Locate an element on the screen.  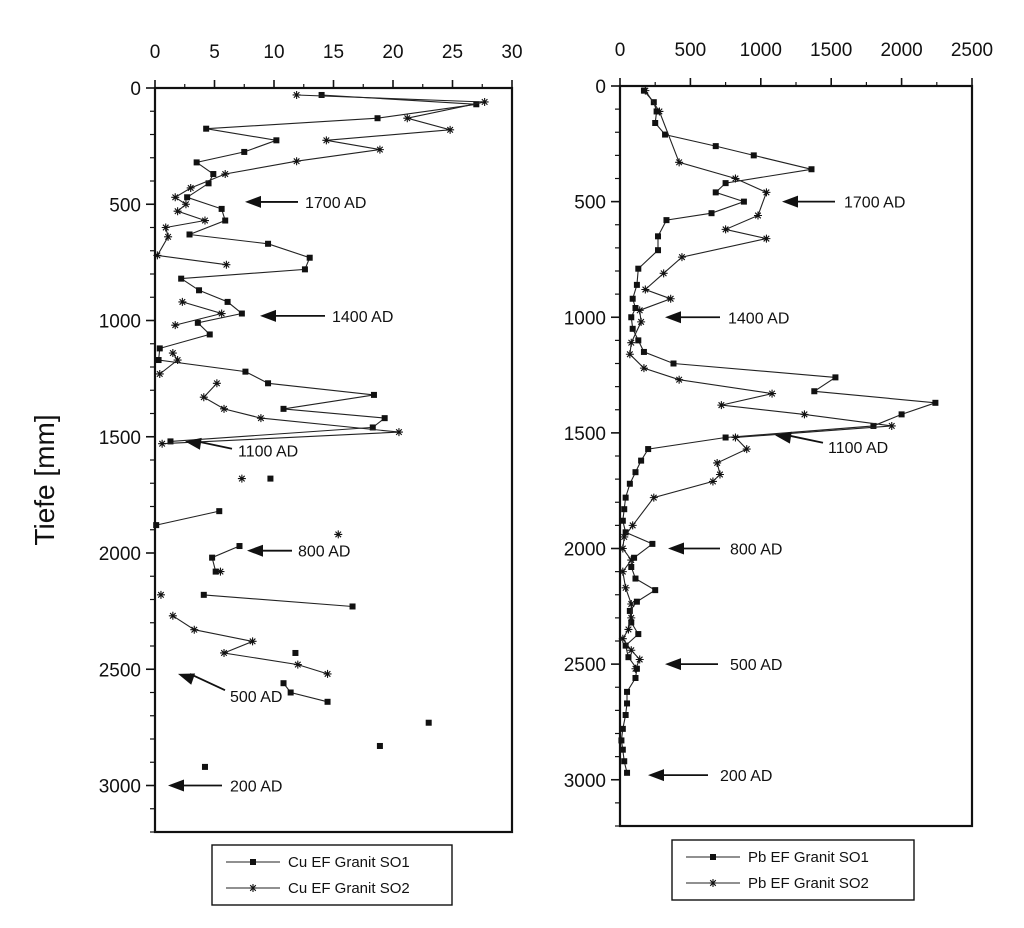
y-tick-label: 1000 is located at coordinates (120, 322).